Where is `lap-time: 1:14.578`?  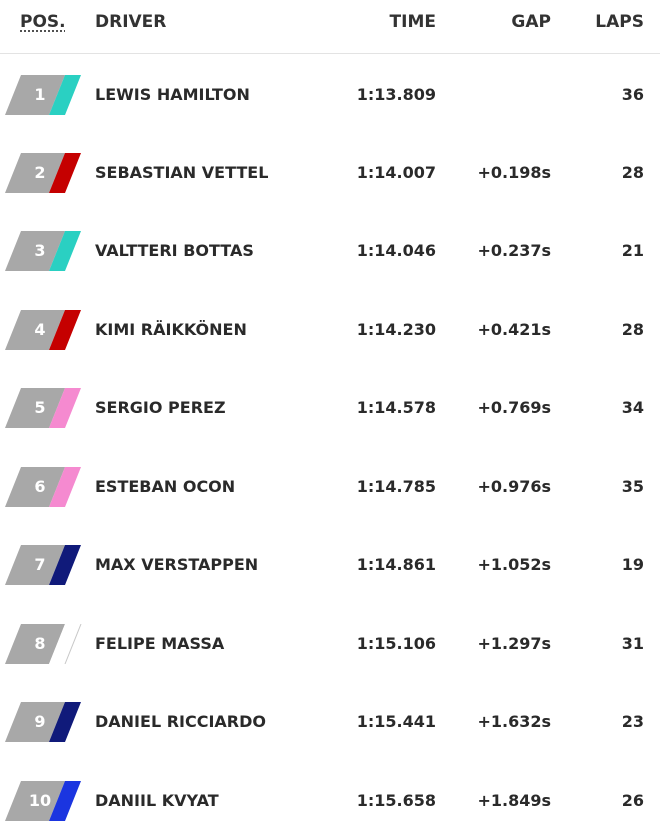
lap-time: 1:14.578 is located at coordinates (396, 407).